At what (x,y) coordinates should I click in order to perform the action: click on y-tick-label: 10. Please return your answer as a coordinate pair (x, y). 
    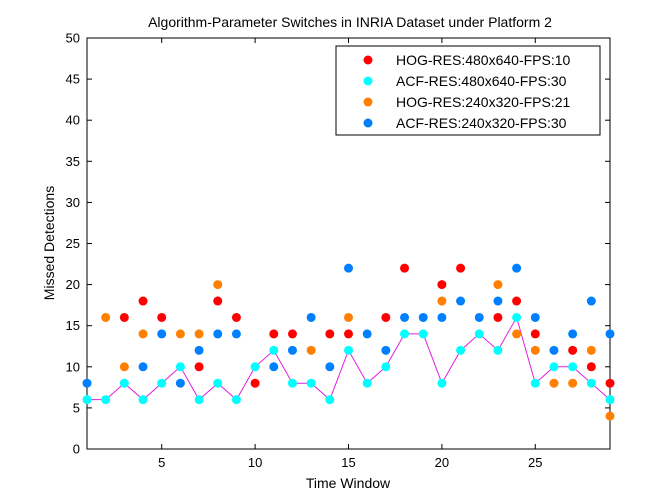
    Looking at the image, I should click on (73, 366).